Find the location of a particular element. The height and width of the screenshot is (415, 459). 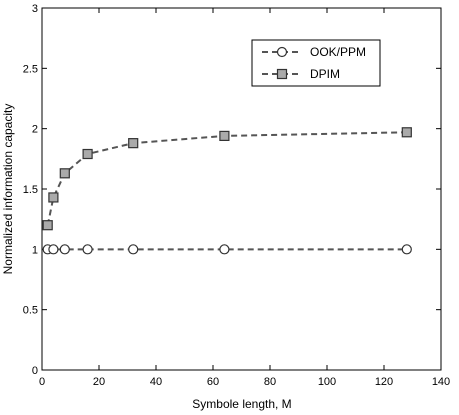

legend-entry: OOK/PPM is located at coordinates (314, 52).